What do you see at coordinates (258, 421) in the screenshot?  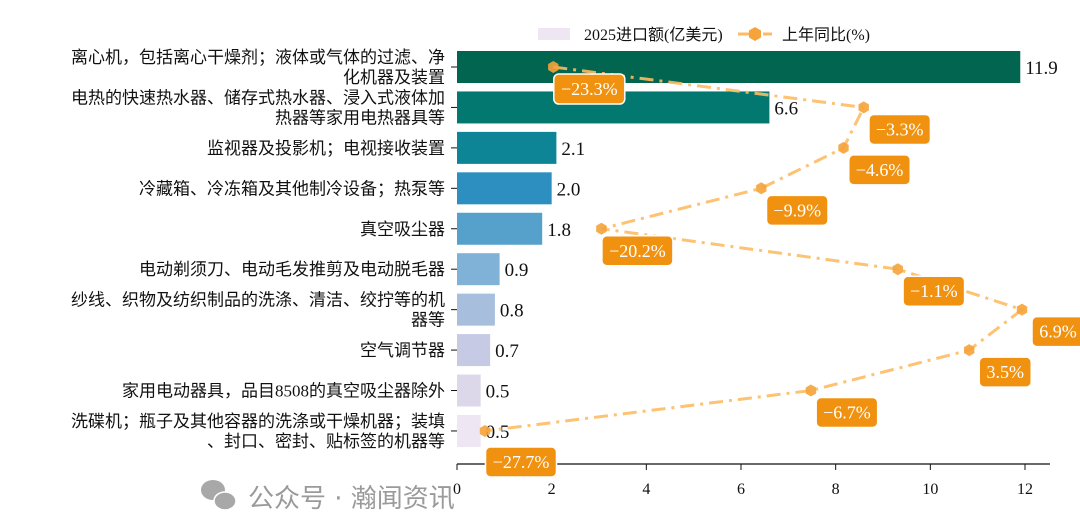 I see `y-tick-label: 洗碟机；瓶子及其他容器的洗涤或干燥机器；装填` at bounding box center [258, 421].